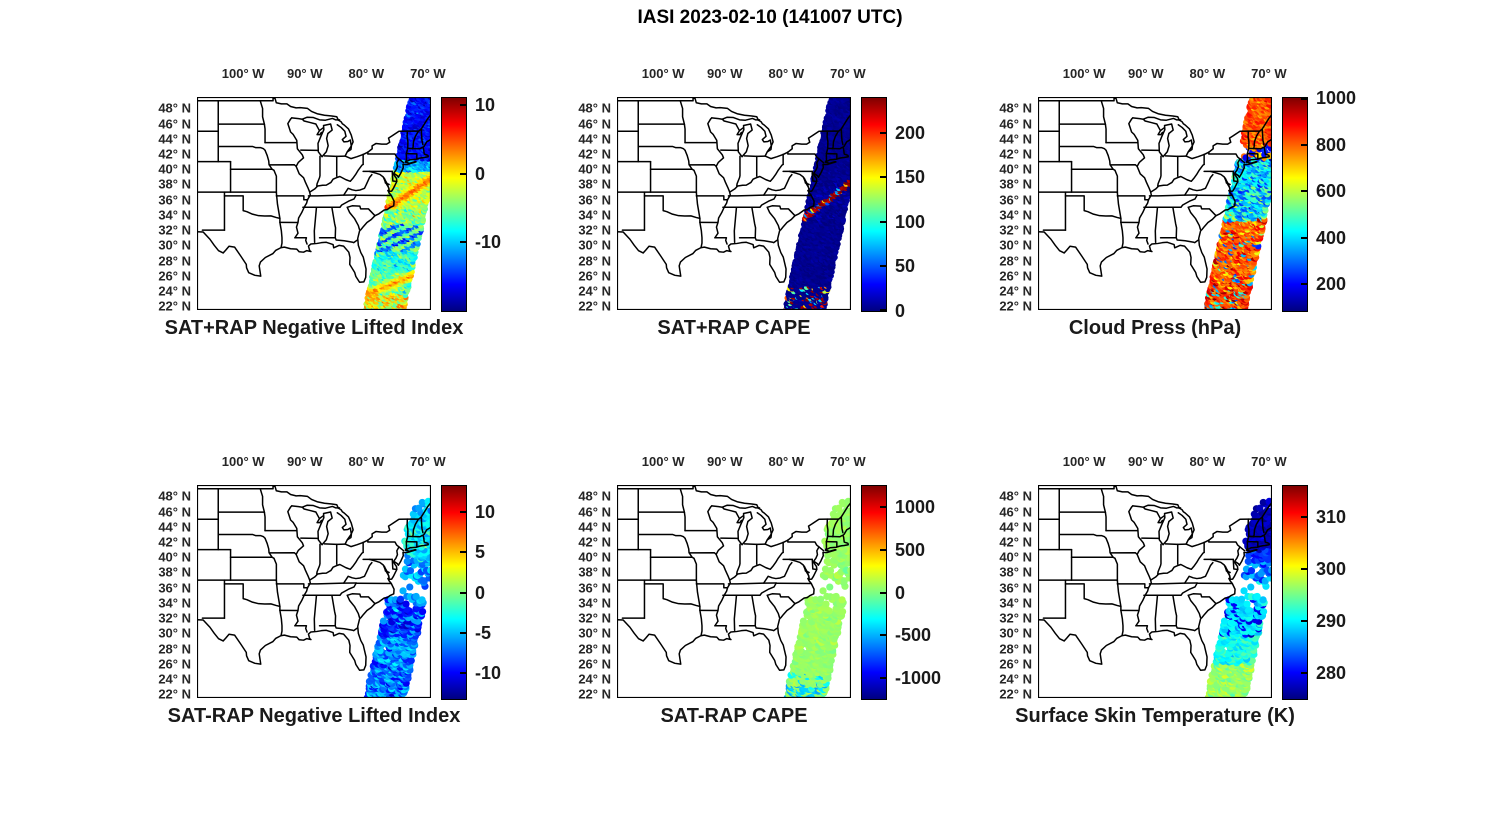  I want to click on colorbar-tick-label: 300, so click(1331, 569).